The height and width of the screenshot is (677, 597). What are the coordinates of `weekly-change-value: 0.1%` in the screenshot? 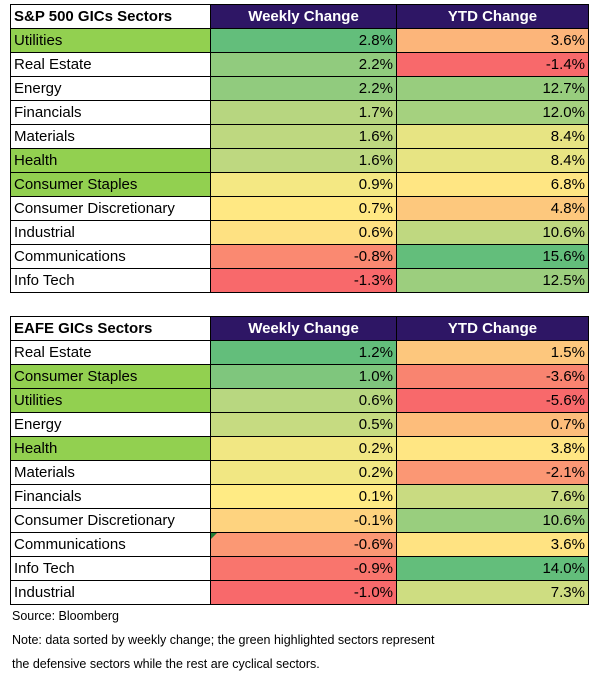 It's located at (303, 496).